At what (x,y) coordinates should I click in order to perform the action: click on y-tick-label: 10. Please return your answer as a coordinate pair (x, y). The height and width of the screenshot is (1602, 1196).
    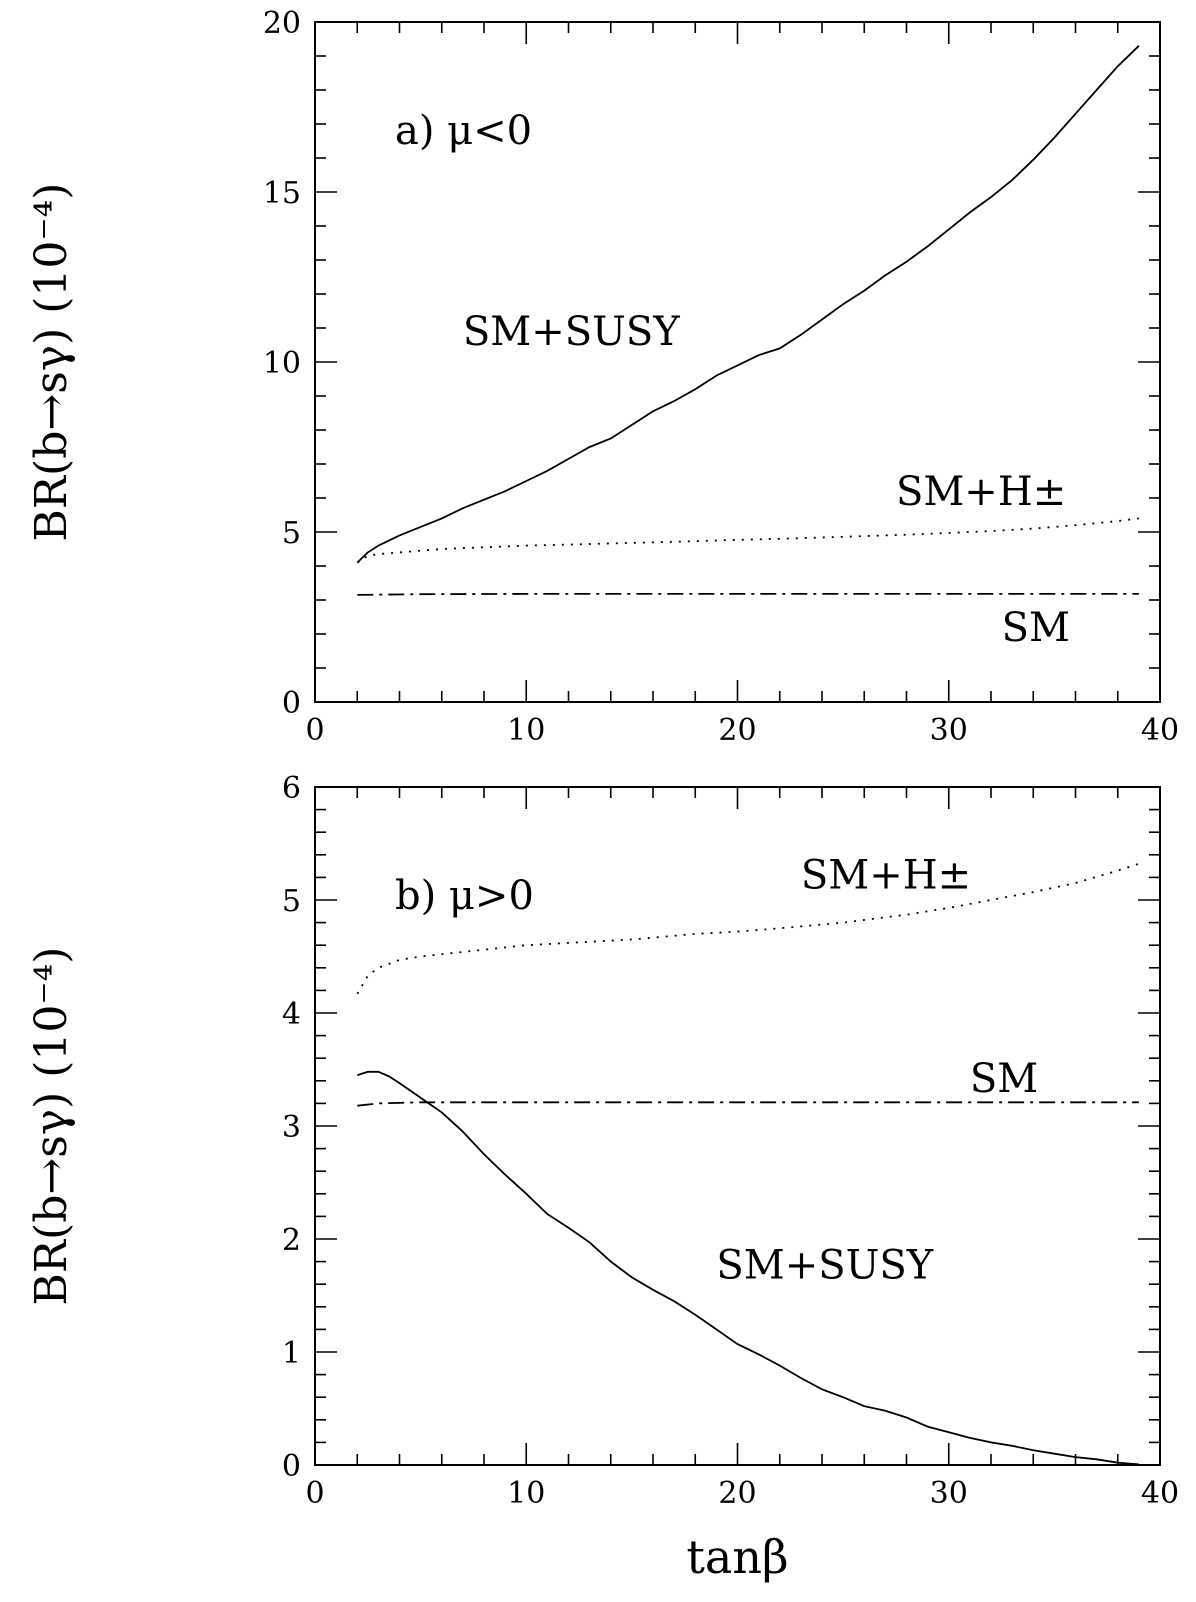
    Looking at the image, I should click on (282, 363).